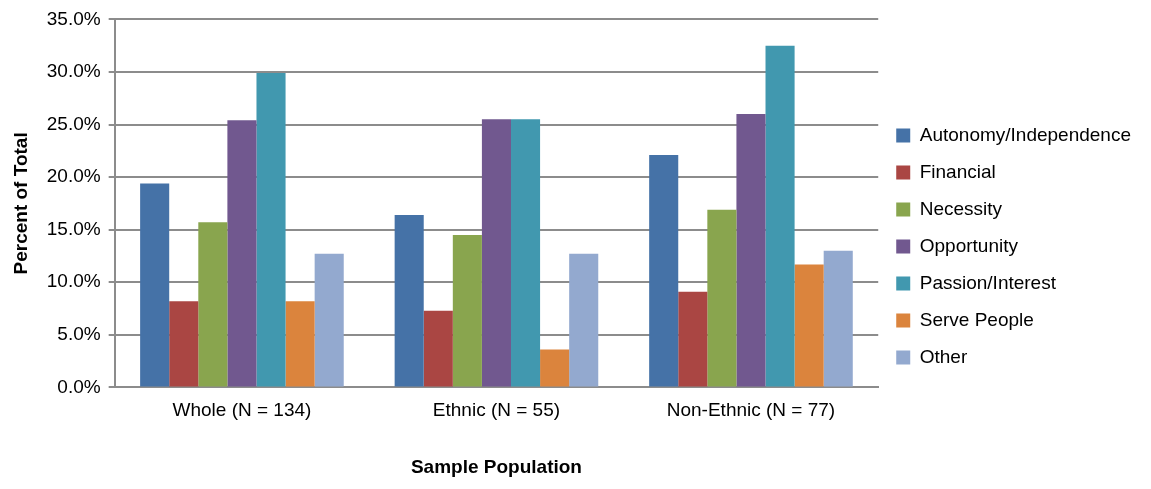 The image size is (1151, 489). What do you see at coordinates (73, 176) in the screenshot?
I see `y-tick-label: 20.0%` at bounding box center [73, 176].